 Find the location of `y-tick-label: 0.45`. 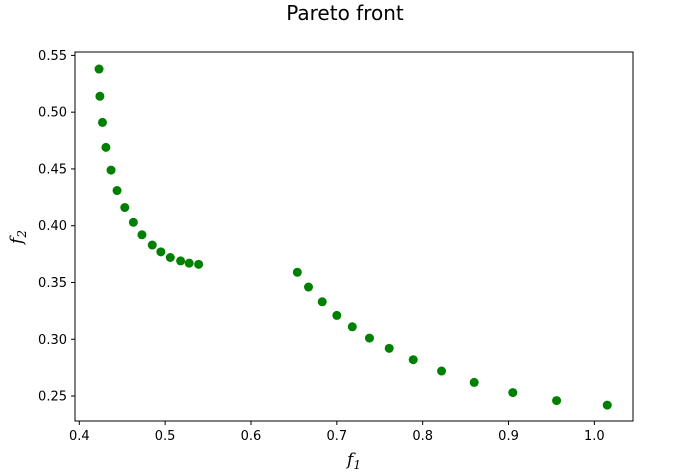

y-tick-label: 0.45 is located at coordinates (52, 169).